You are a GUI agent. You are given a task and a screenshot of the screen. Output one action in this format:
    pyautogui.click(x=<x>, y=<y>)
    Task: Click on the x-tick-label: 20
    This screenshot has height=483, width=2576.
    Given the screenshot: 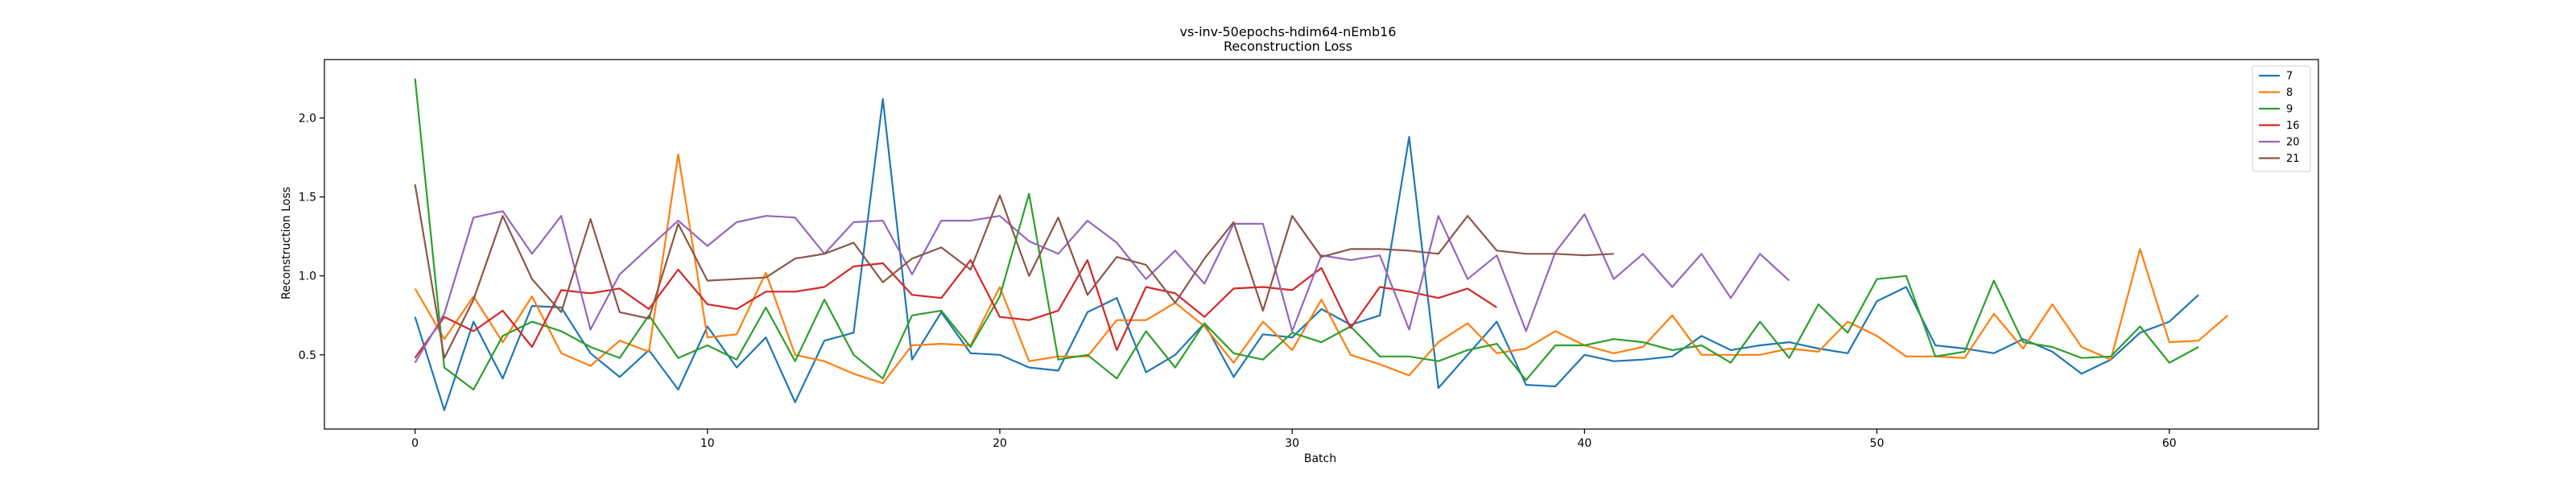 What is the action you would take?
    pyautogui.click(x=1000, y=443)
    